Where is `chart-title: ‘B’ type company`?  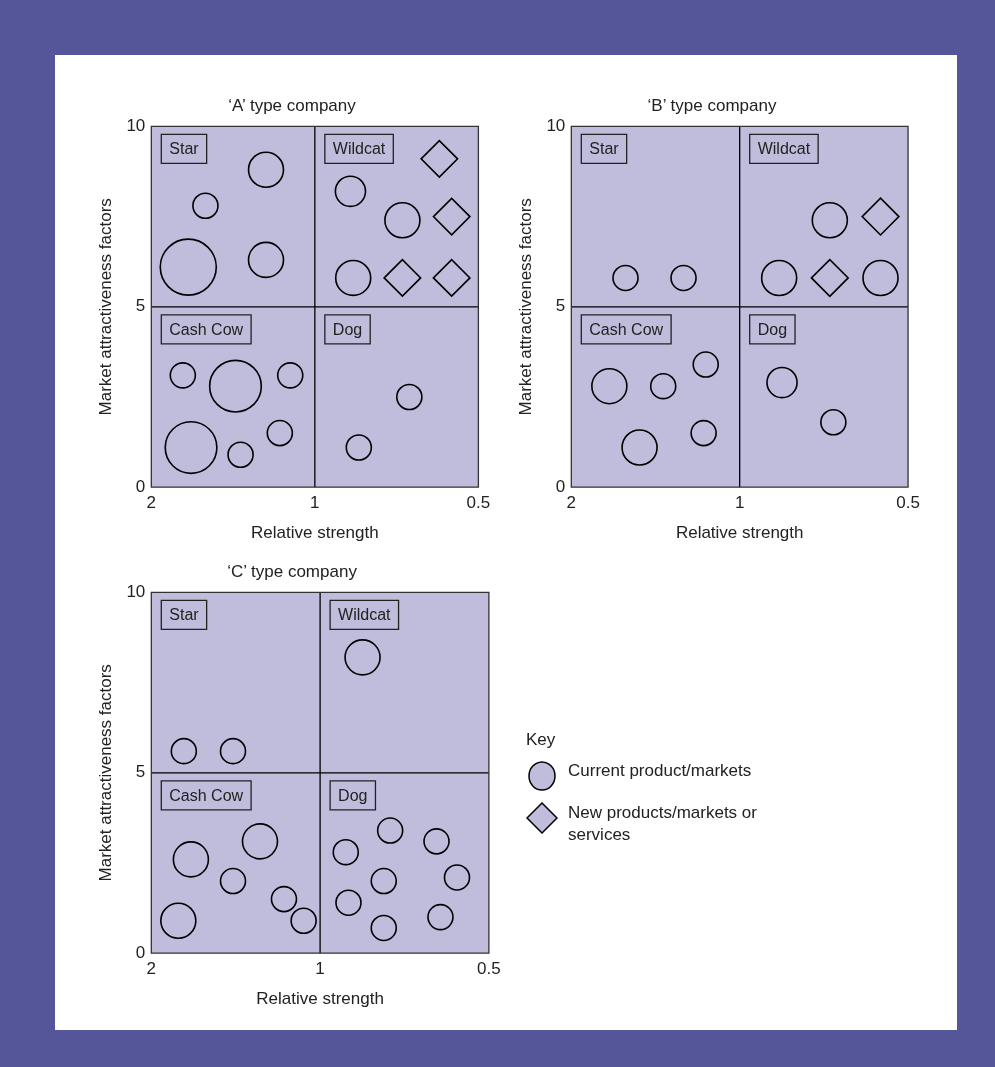
chart-title: ‘B’ type company is located at coordinates (712, 105).